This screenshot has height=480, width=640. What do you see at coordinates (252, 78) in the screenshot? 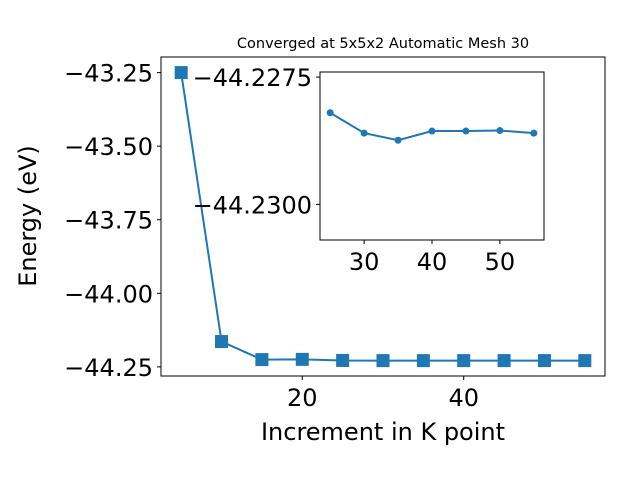
I see `inset-y-tick-label: −44.2275` at bounding box center [252, 78].